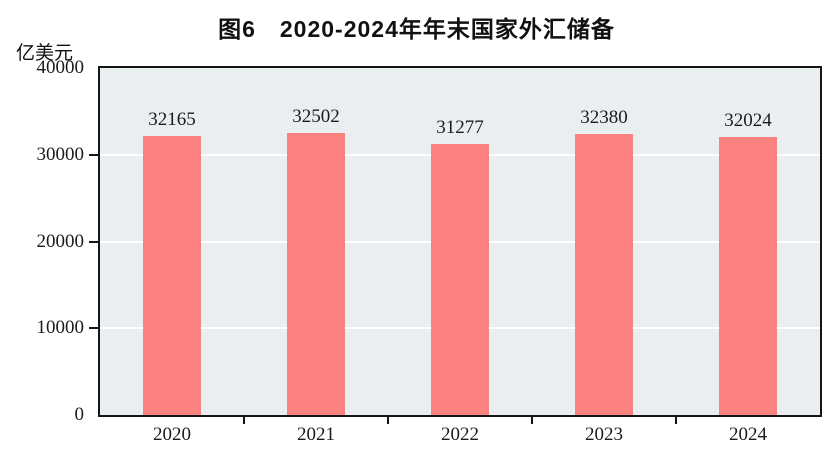 Image resolution: width=833 pixels, height=461 pixels. I want to click on y-tick-label: 0, so click(79, 414).